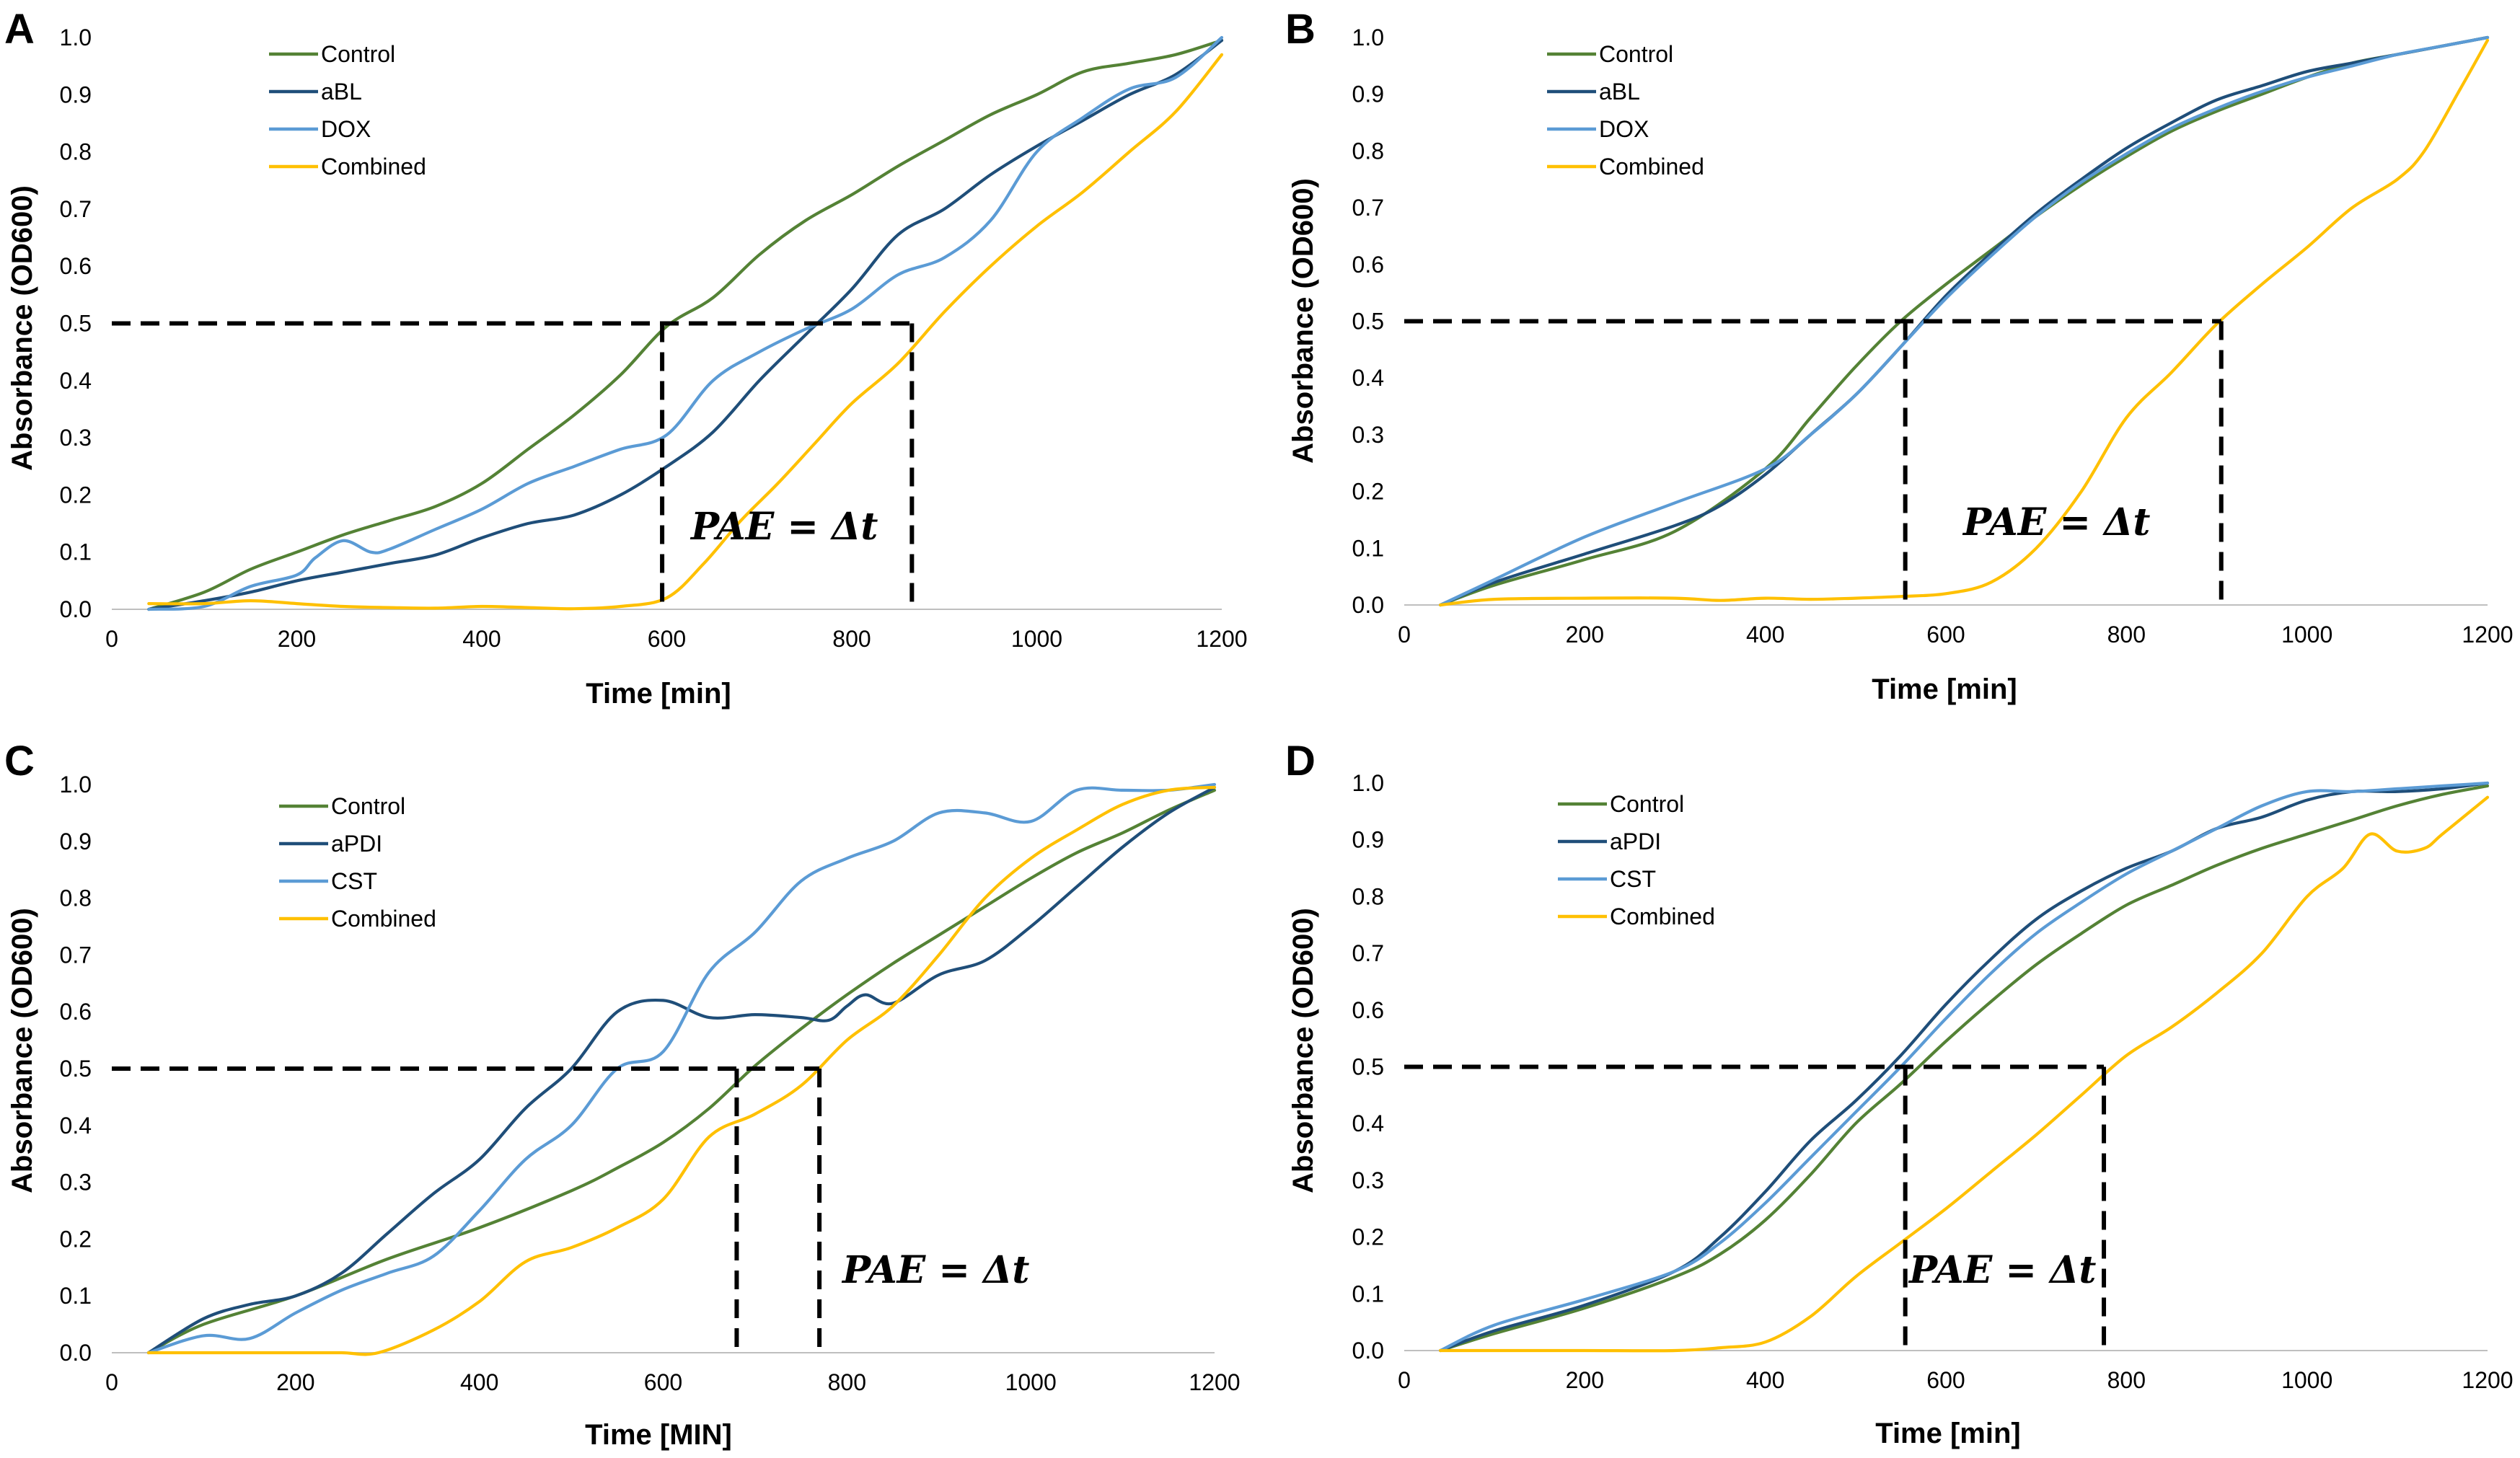 The image size is (2520, 1458). What do you see at coordinates (1300, 30) in the screenshot?
I see `panel-label: B` at bounding box center [1300, 30].